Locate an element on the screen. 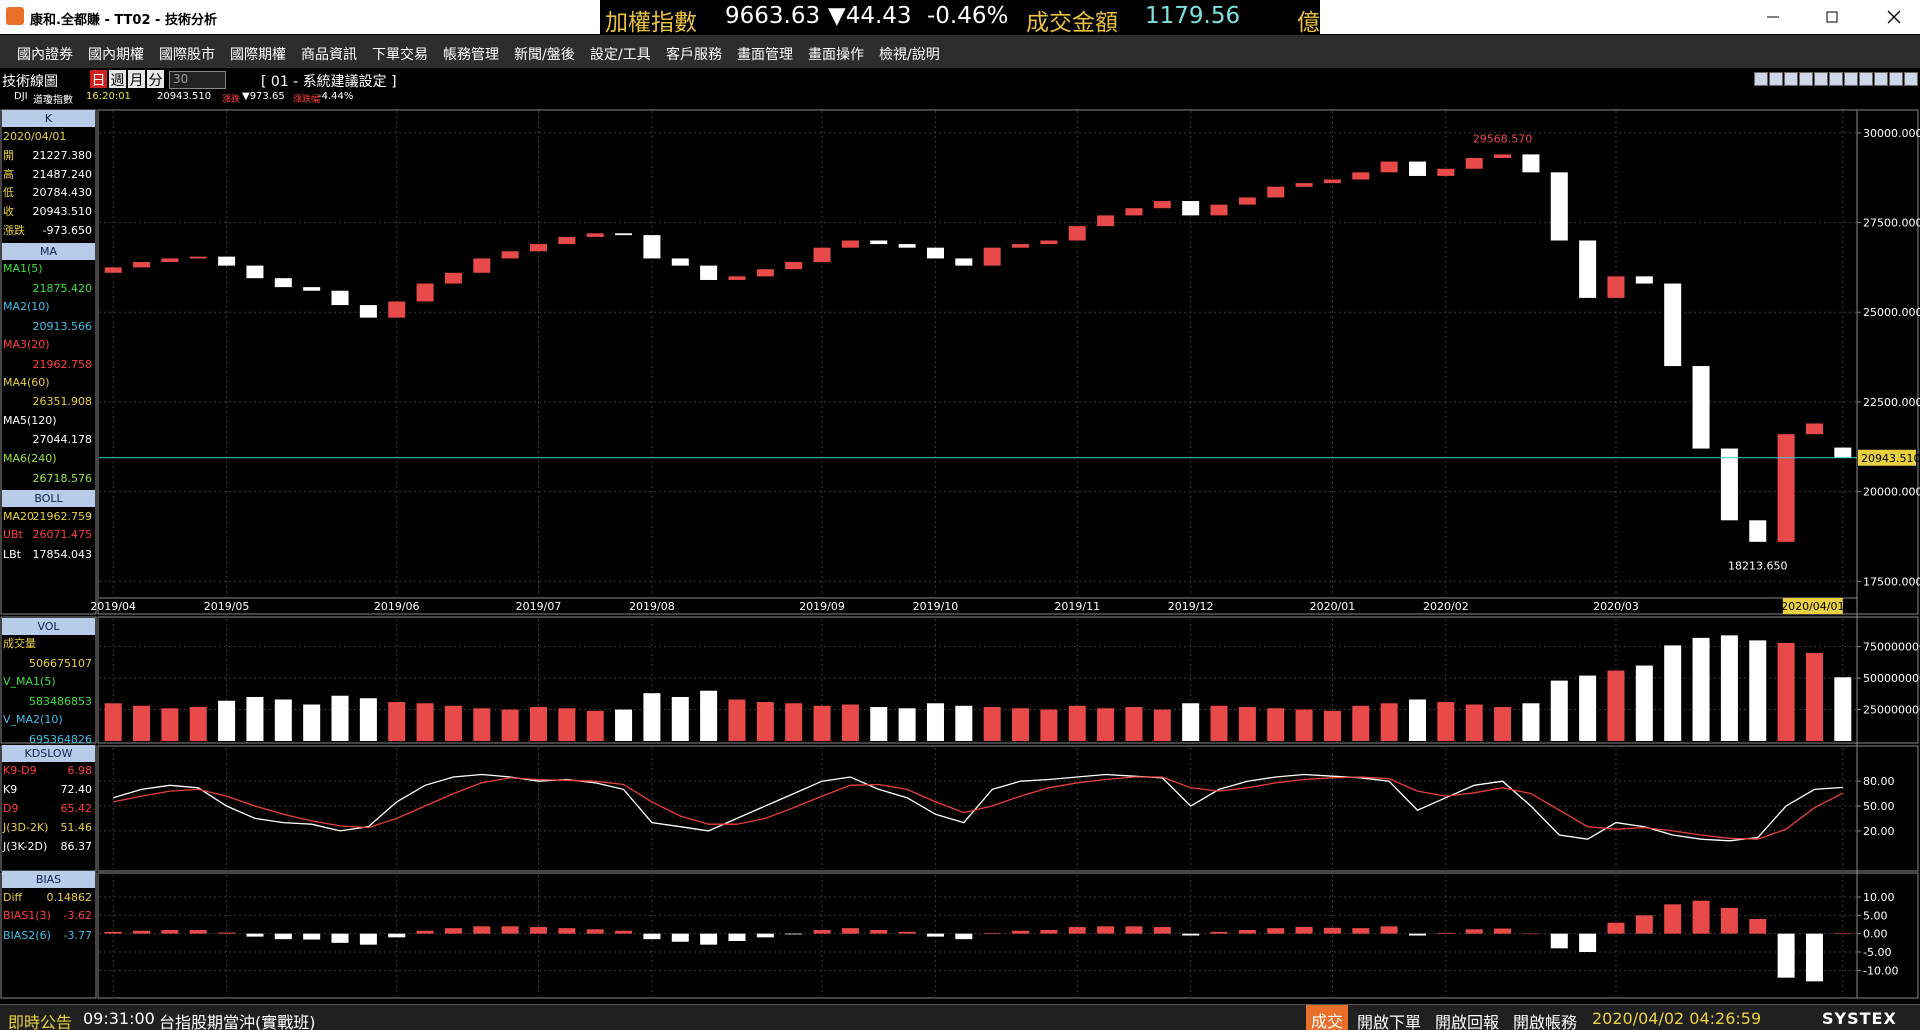  menu-item: 畫面管理 is located at coordinates (765, 55).